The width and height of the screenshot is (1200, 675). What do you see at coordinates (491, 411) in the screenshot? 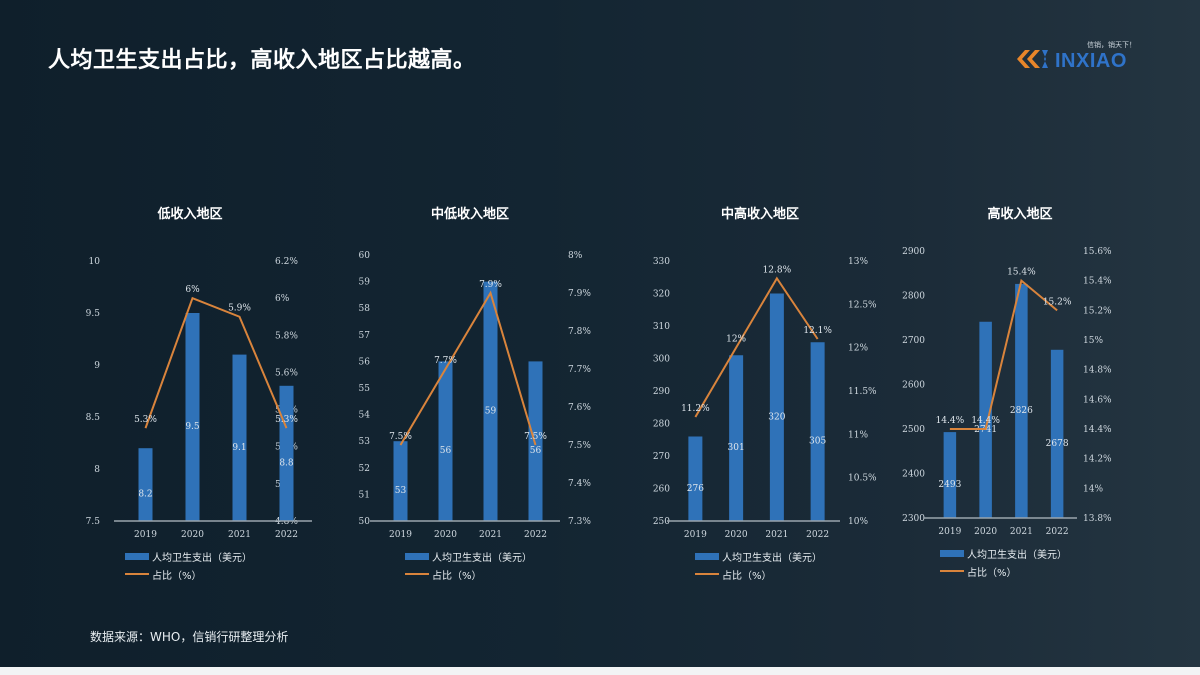
I see `bar-value-label: 59` at bounding box center [491, 411].